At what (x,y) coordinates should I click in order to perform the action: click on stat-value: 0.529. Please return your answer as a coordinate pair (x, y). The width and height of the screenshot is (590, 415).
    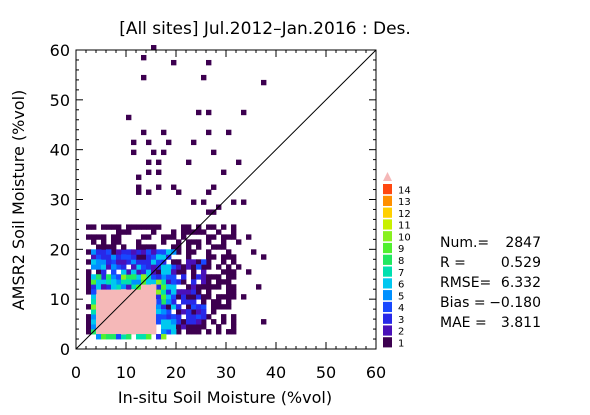
    Looking at the image, I should click on (521, 263).